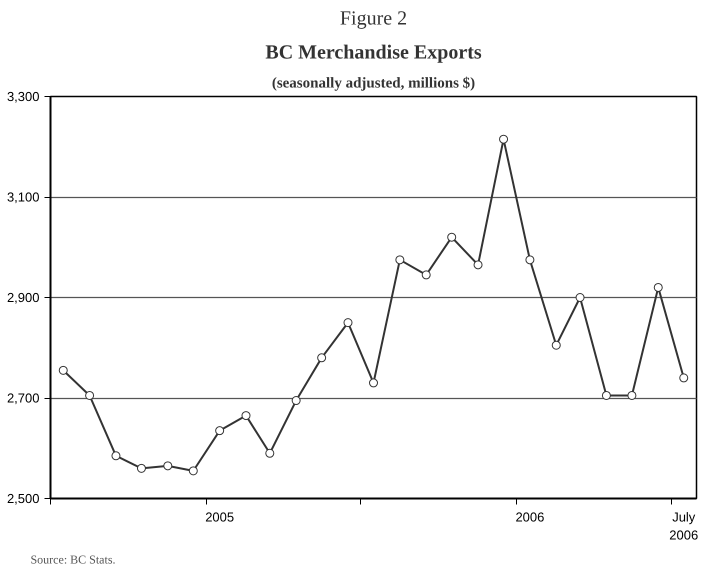 This screenshot has height=571, width=721. What do you see at coordinates (73, 559) in the screenshot?
I see `source-note: Source: BC Stats.` at bounding box center [73, 559].